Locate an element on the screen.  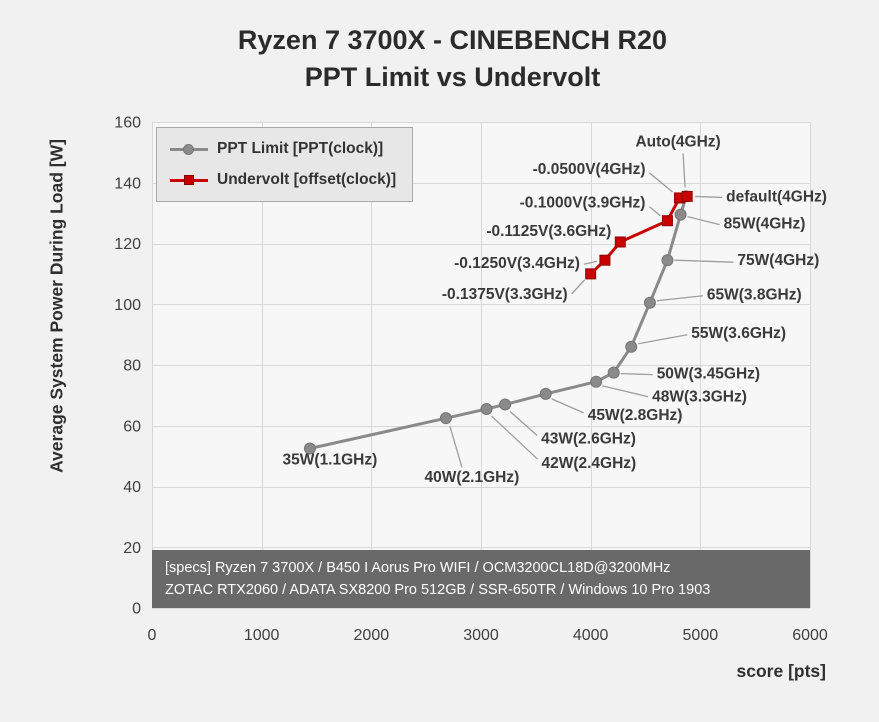
y-axis-title: Average System Power During Load [W] is located at coordinates (56, 306).